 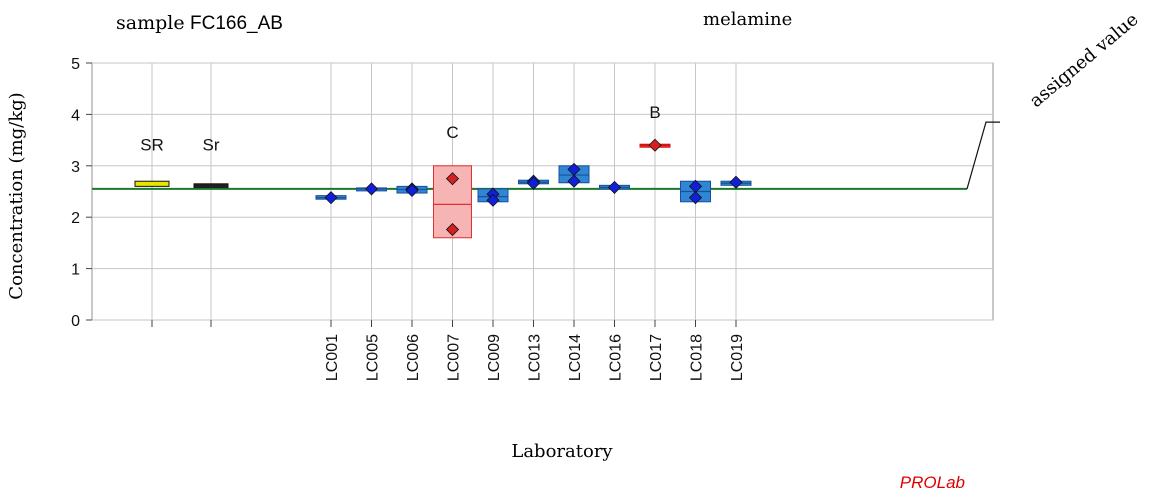 What do you see at coordinates (75, 321) in the screenshot?
I see `y-tick-label: 0` at bounding box center [75, 321].